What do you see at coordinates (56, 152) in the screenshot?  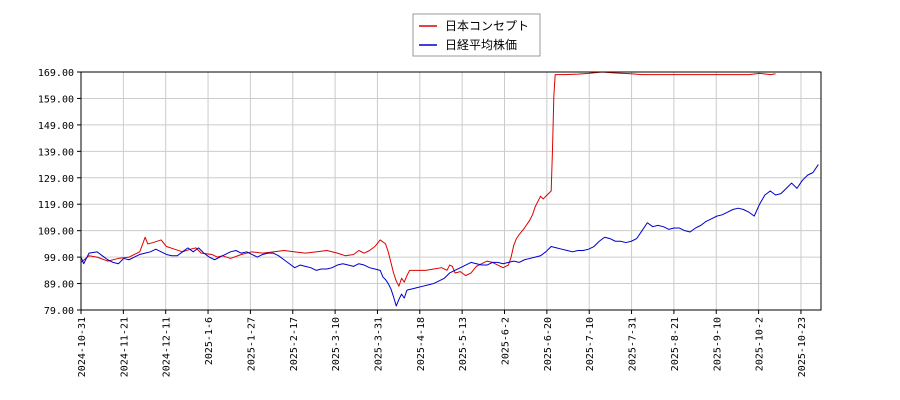 I see `y-tick-label: 139.00` at bounding box center [56, 152].